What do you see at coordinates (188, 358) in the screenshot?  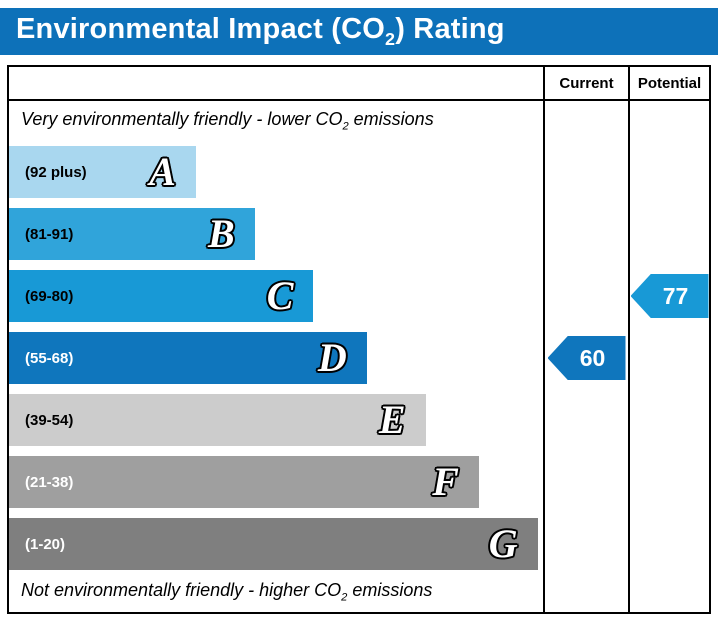 I see `band-bar-d: (55-68) D` at bounding box center [188, 358].